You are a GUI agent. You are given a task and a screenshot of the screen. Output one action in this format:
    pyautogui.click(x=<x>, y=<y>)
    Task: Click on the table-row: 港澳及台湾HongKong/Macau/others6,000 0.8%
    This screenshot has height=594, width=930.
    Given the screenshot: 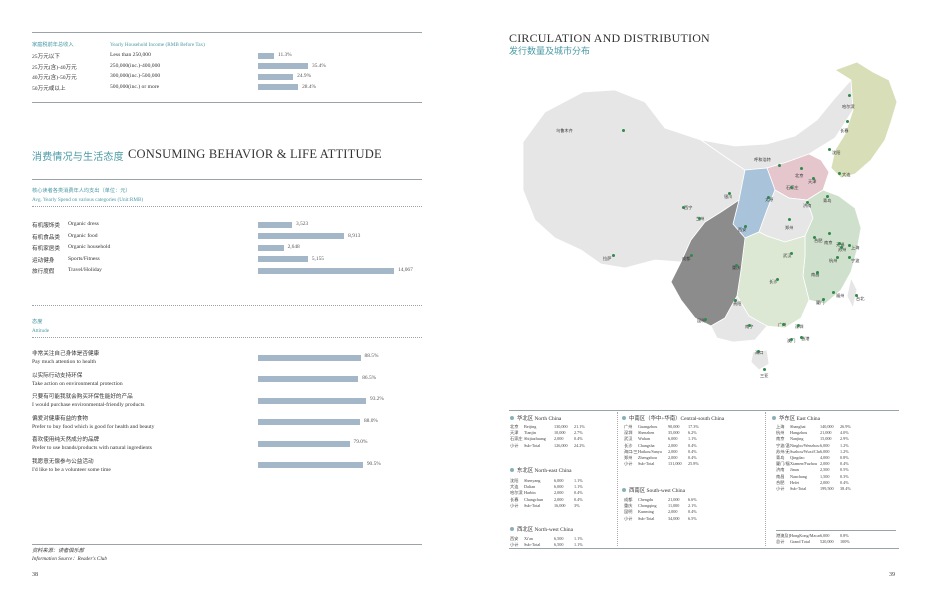 What is the action you would take?
    pyautogui.click(x=814, y=536)
    